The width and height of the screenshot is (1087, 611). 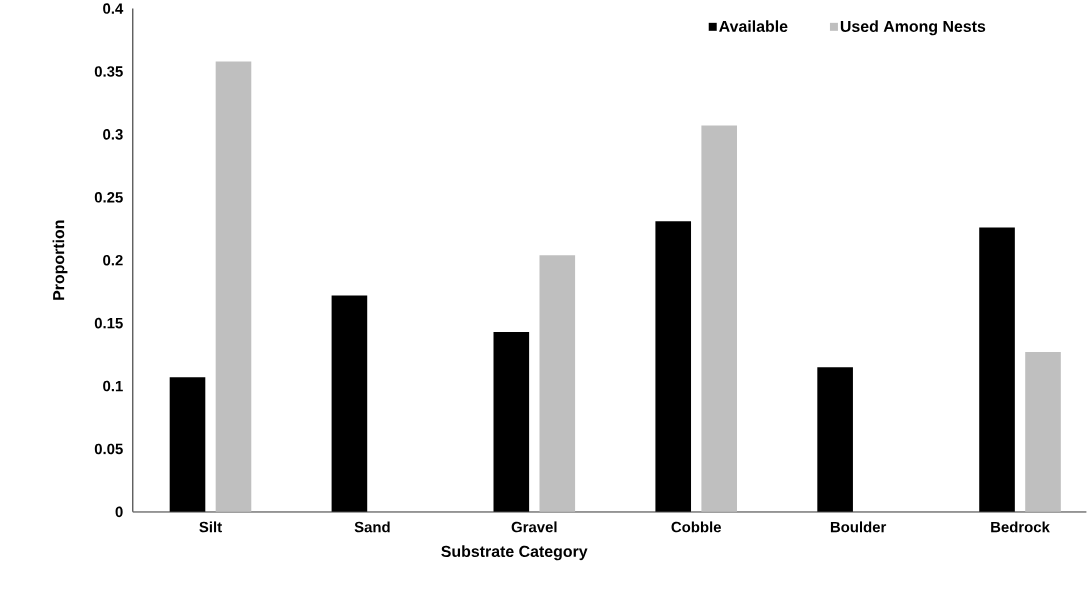 What do you see at coordinates (534, 527) in the screenshot?
I see `x-tick-label: Gravel` at bounding box center [534, 527].